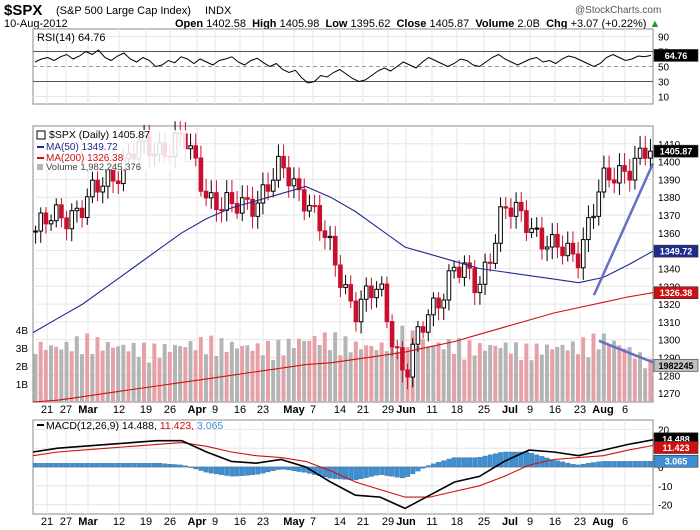 The image size is (700, 530). I want to click on macd-legend-hist: 3.065, so click(208, 426).